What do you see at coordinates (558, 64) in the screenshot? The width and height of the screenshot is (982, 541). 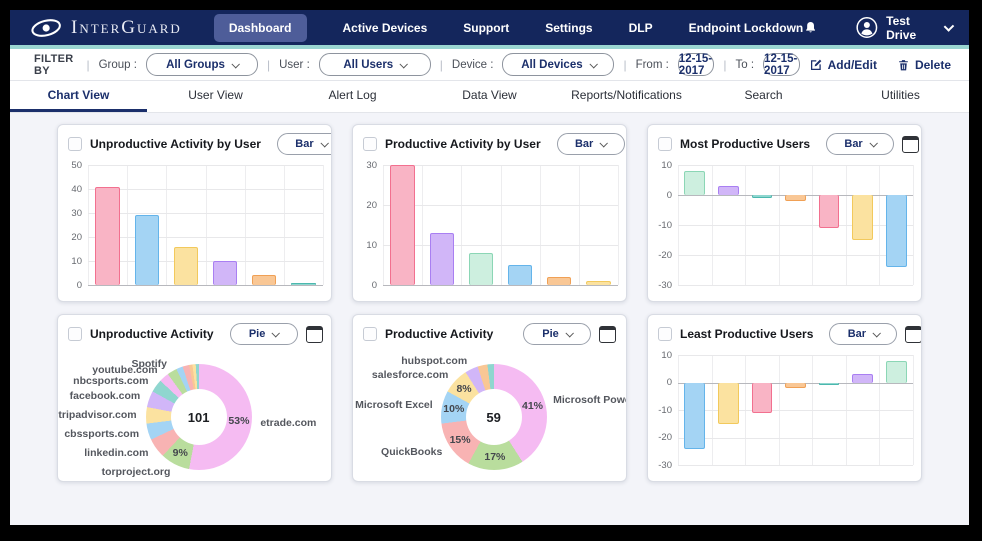 I see `device-select: All Devices` at bounding box center [558, 64].